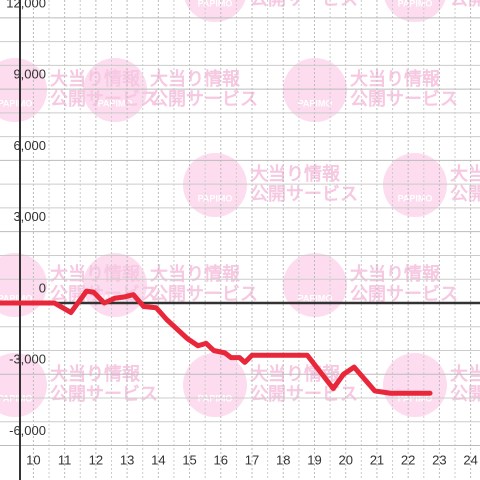 The width and height of the screenshot is (480, 480). What do you see at coordinates (26, 5) in the screenshot?
I see `y-tick-label: 12,000` at bounding box center [26, 5].